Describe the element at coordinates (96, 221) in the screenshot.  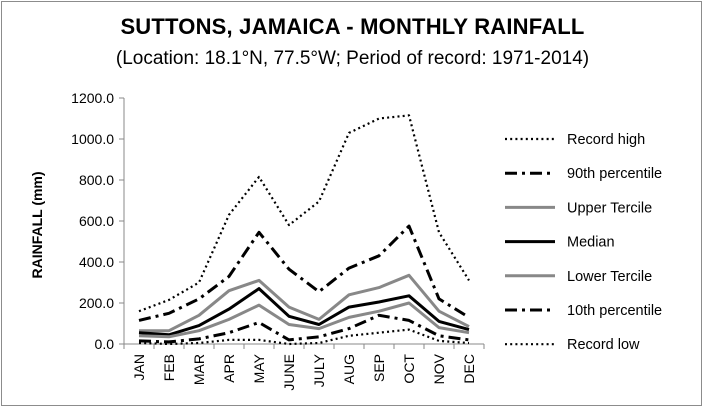
I see `y-tick-label: 600.0` at that location.